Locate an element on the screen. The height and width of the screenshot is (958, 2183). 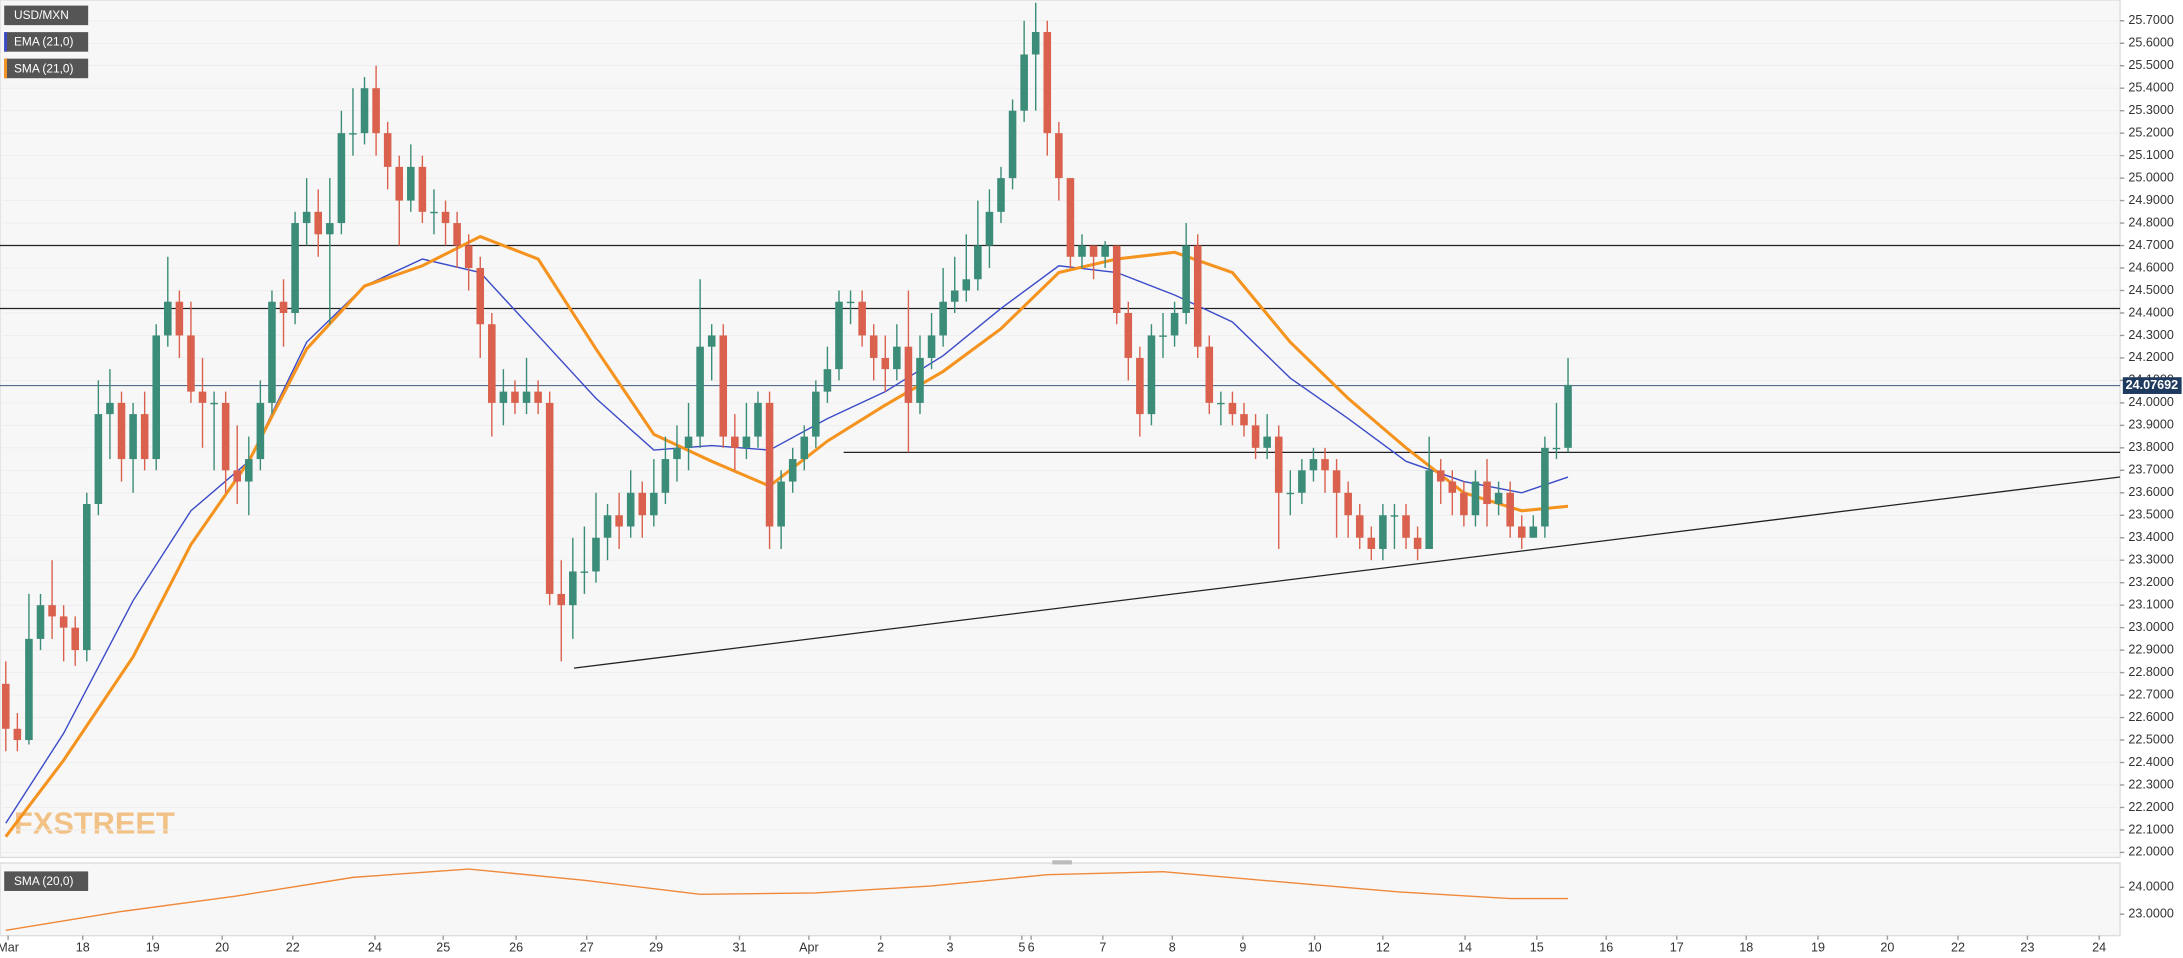
y-tick-label: 22.8000 is located at coordinates (2151, 672).